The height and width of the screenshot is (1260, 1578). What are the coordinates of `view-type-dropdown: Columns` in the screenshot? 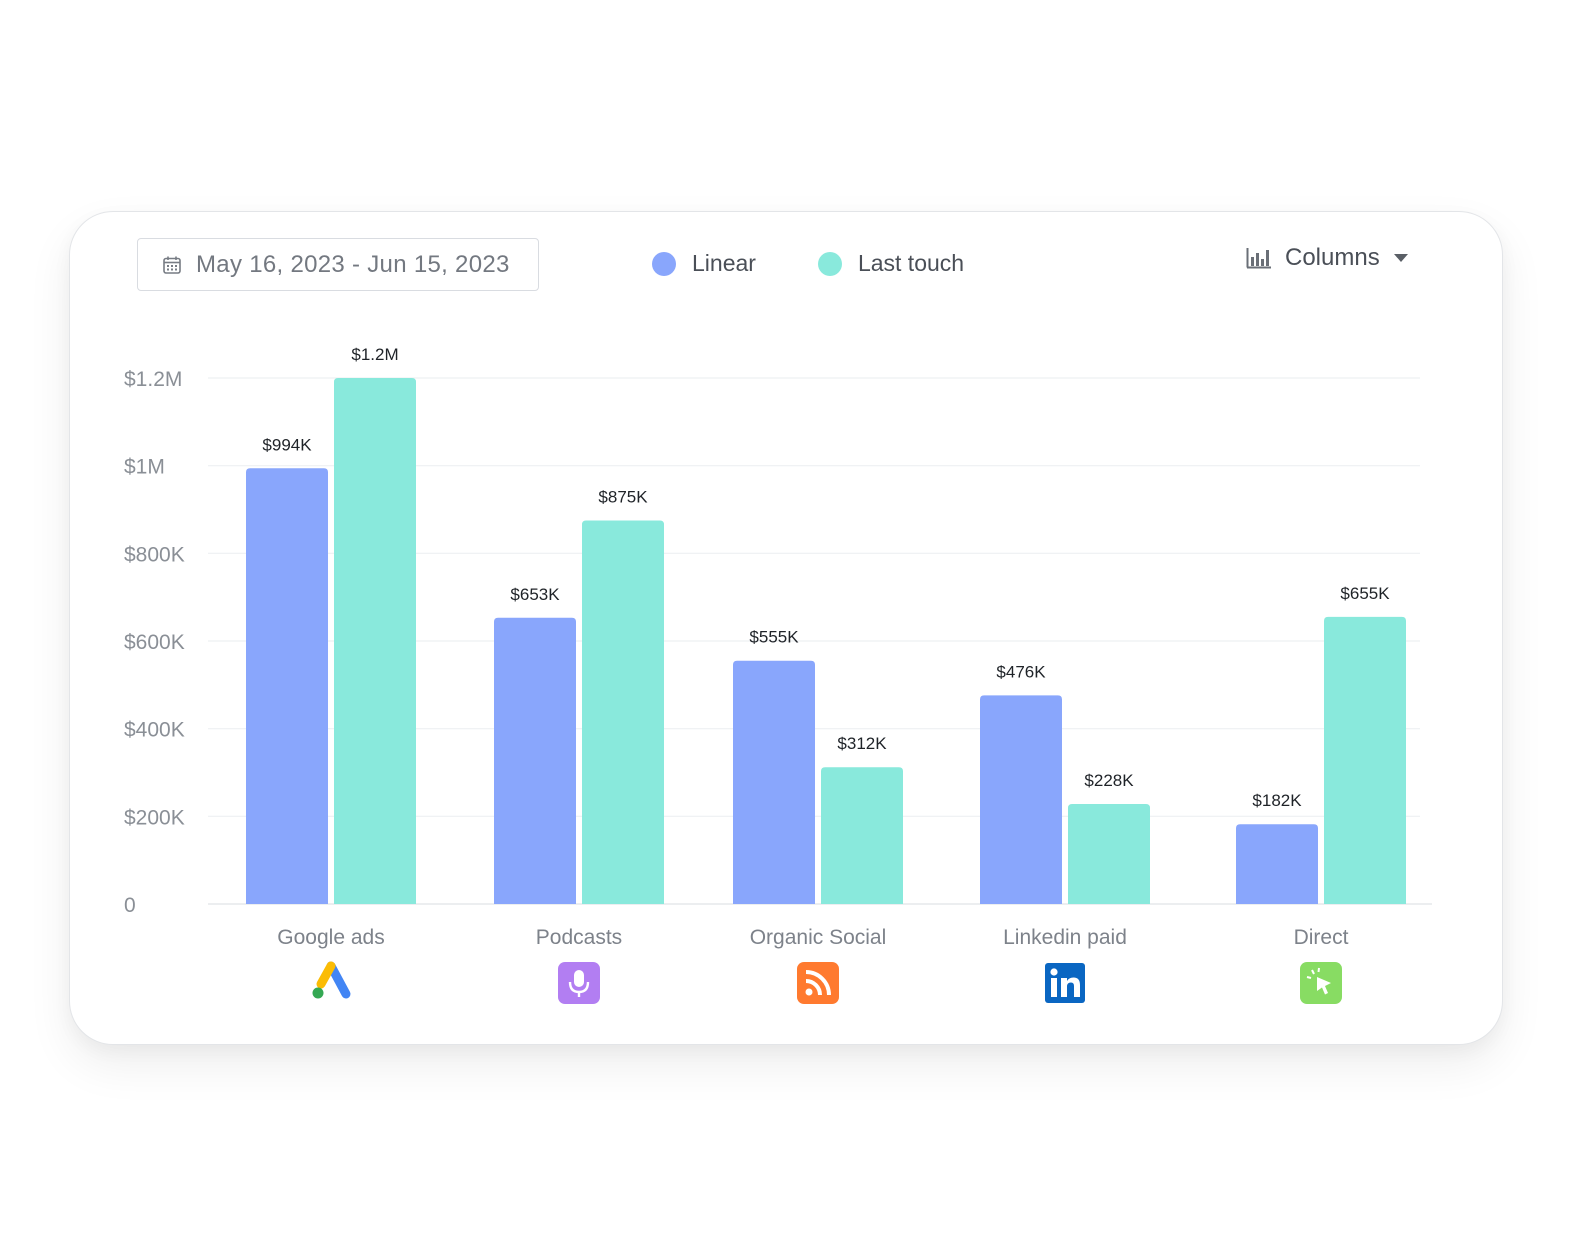 It's located at (1327, 258).